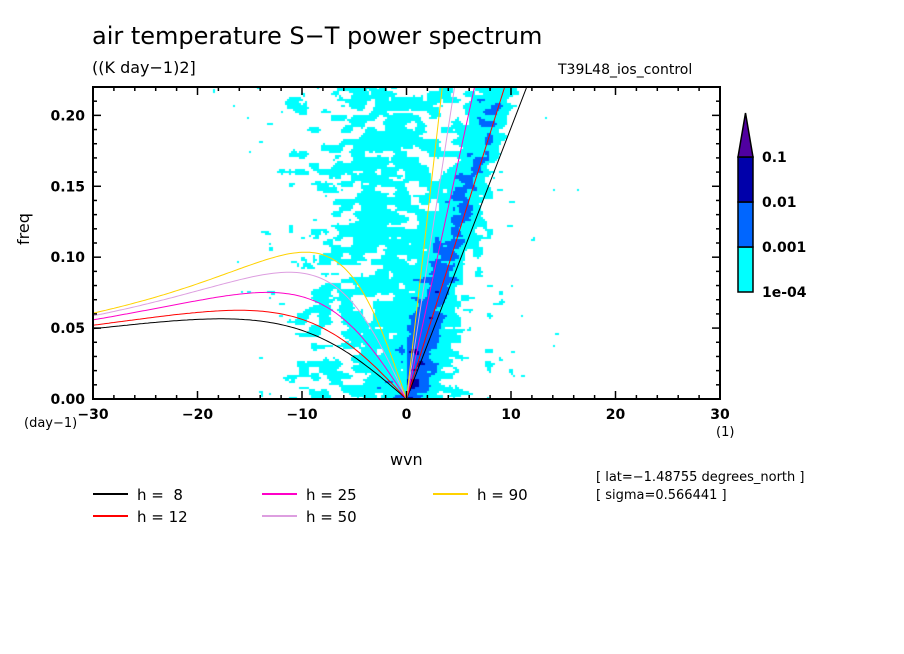 The width and height of the screenshot is (904, 654). Describe the element at coordinates (51, 423) in the screenshot. I see `y-axis-unit: (day−1)` at that location.